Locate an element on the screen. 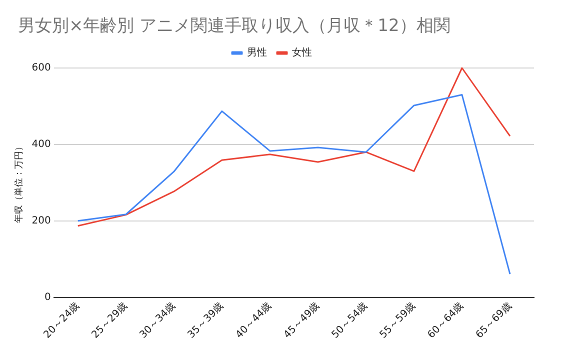  x-tick-label: 65～69歳 is located at coordinates (493, 320).